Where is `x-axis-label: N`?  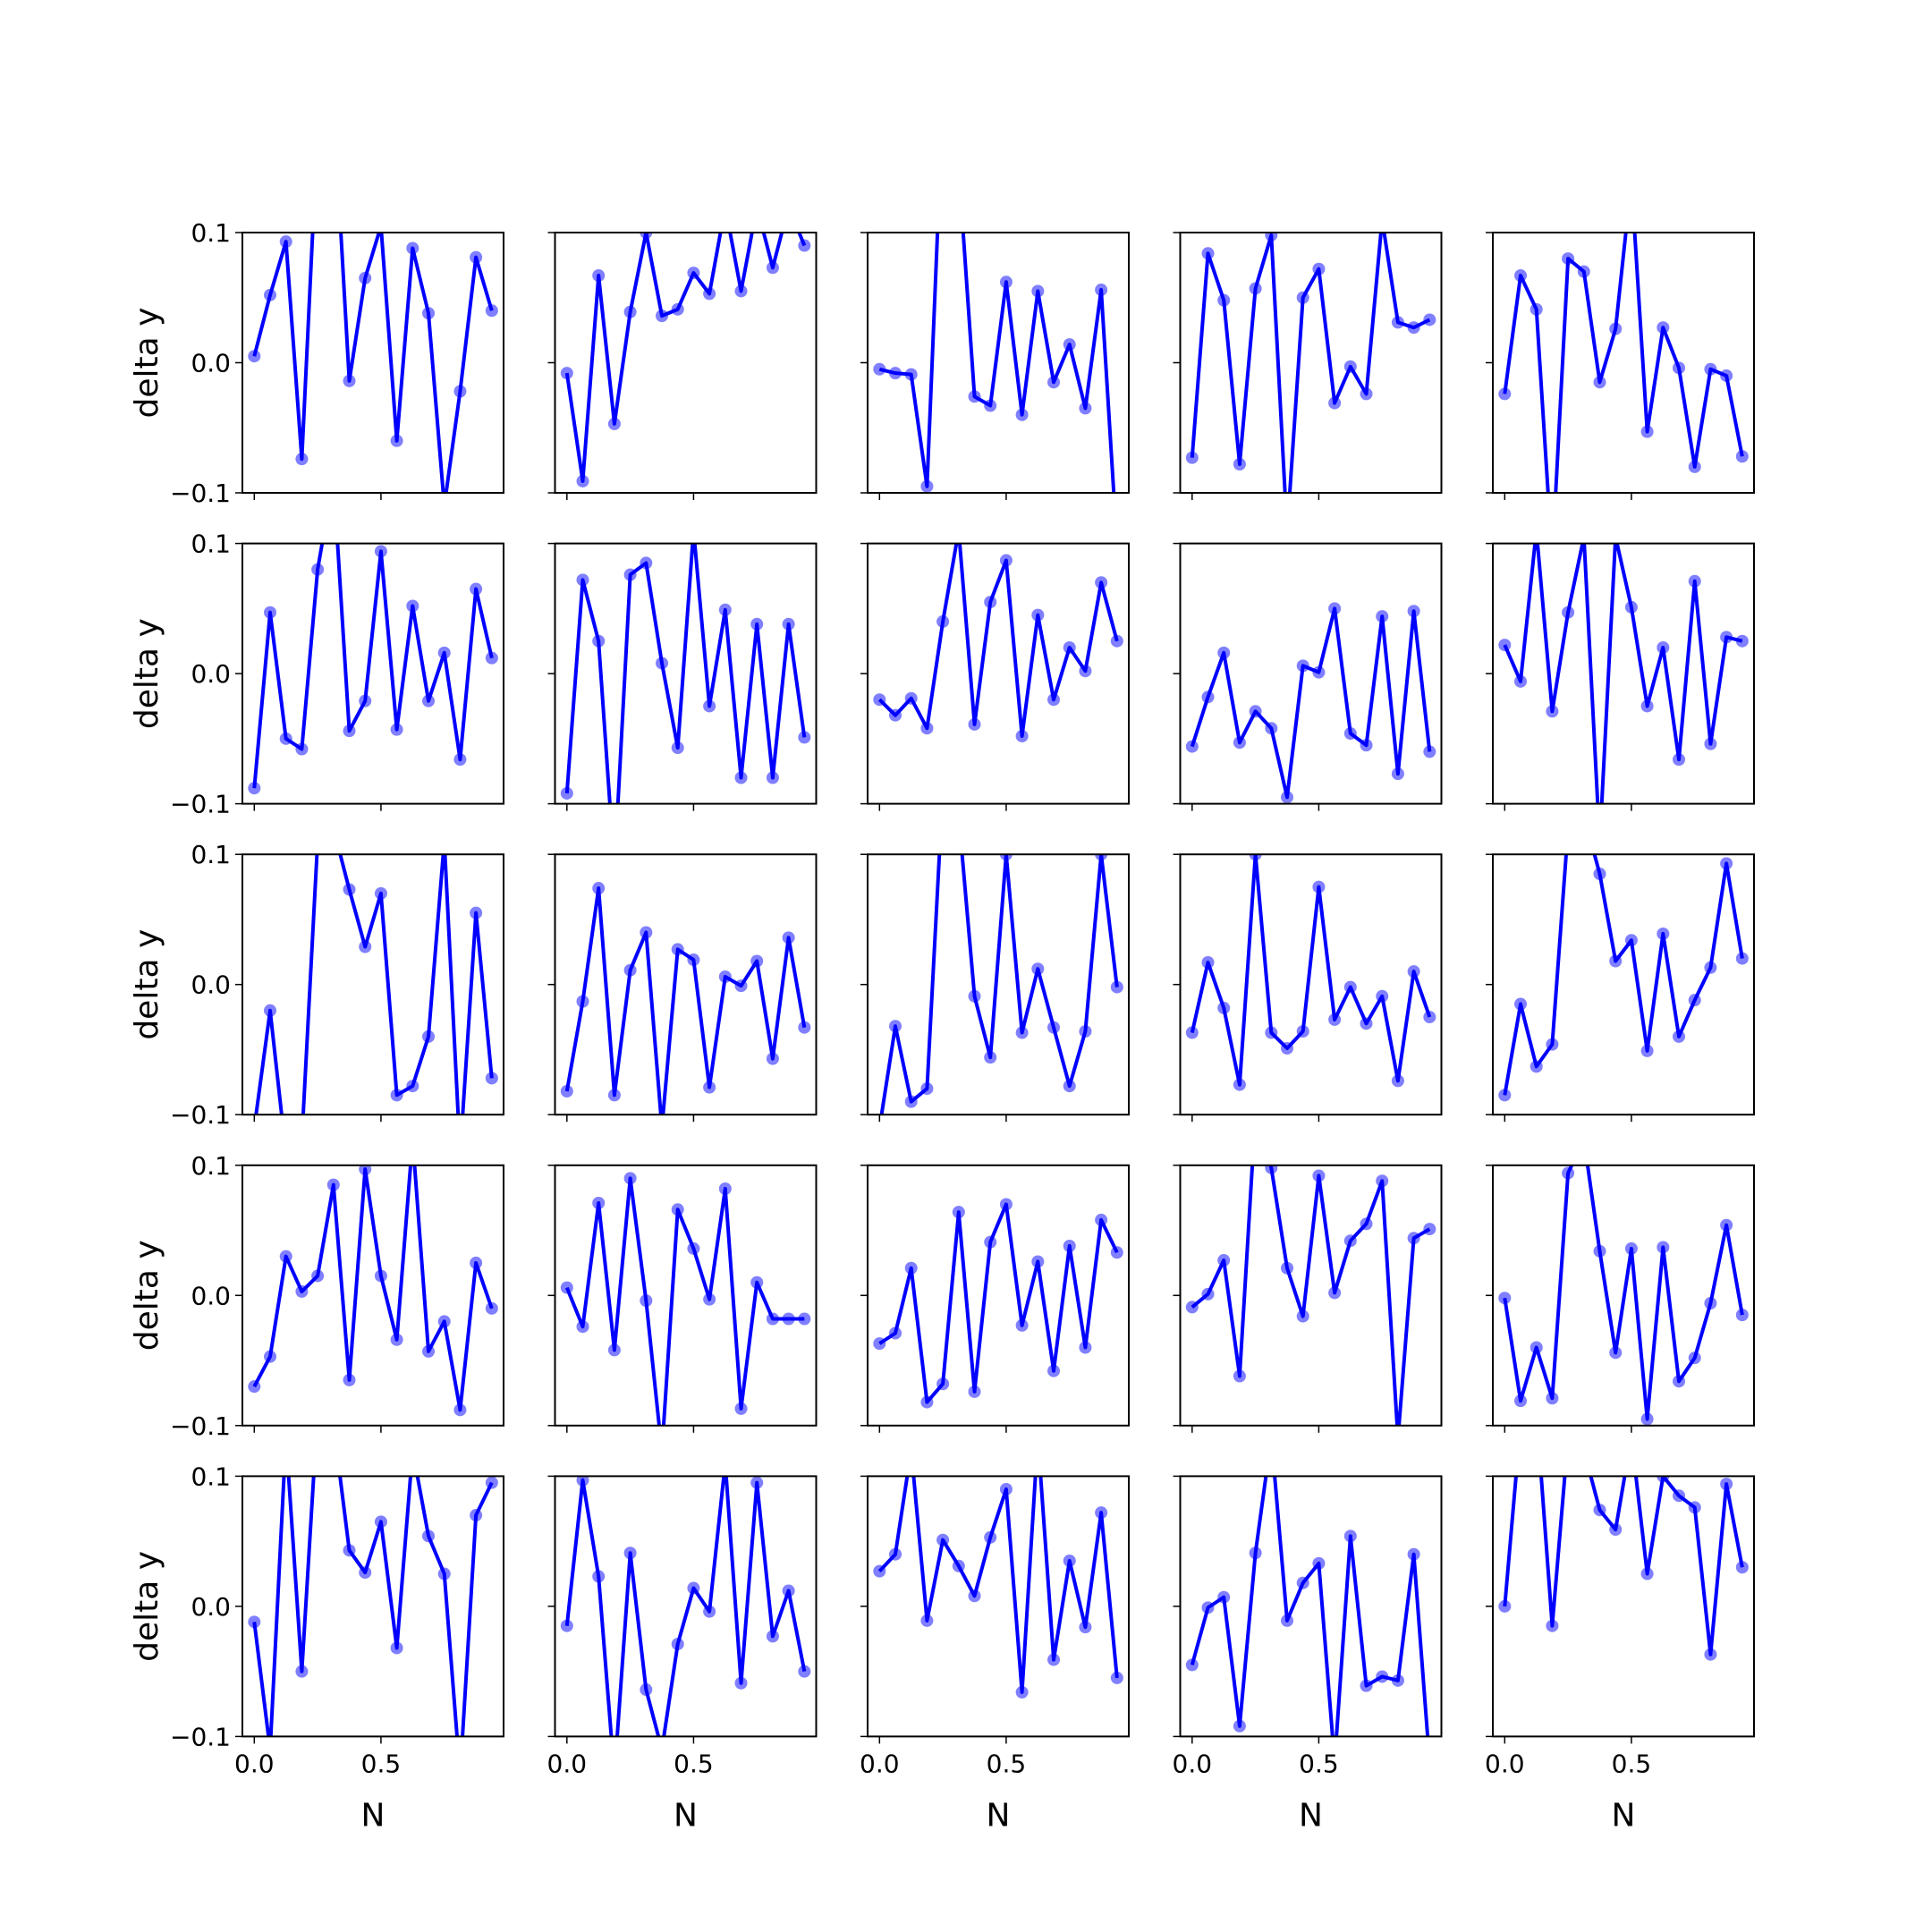 x-axis-label: N is located at coordinates (999, 1815).